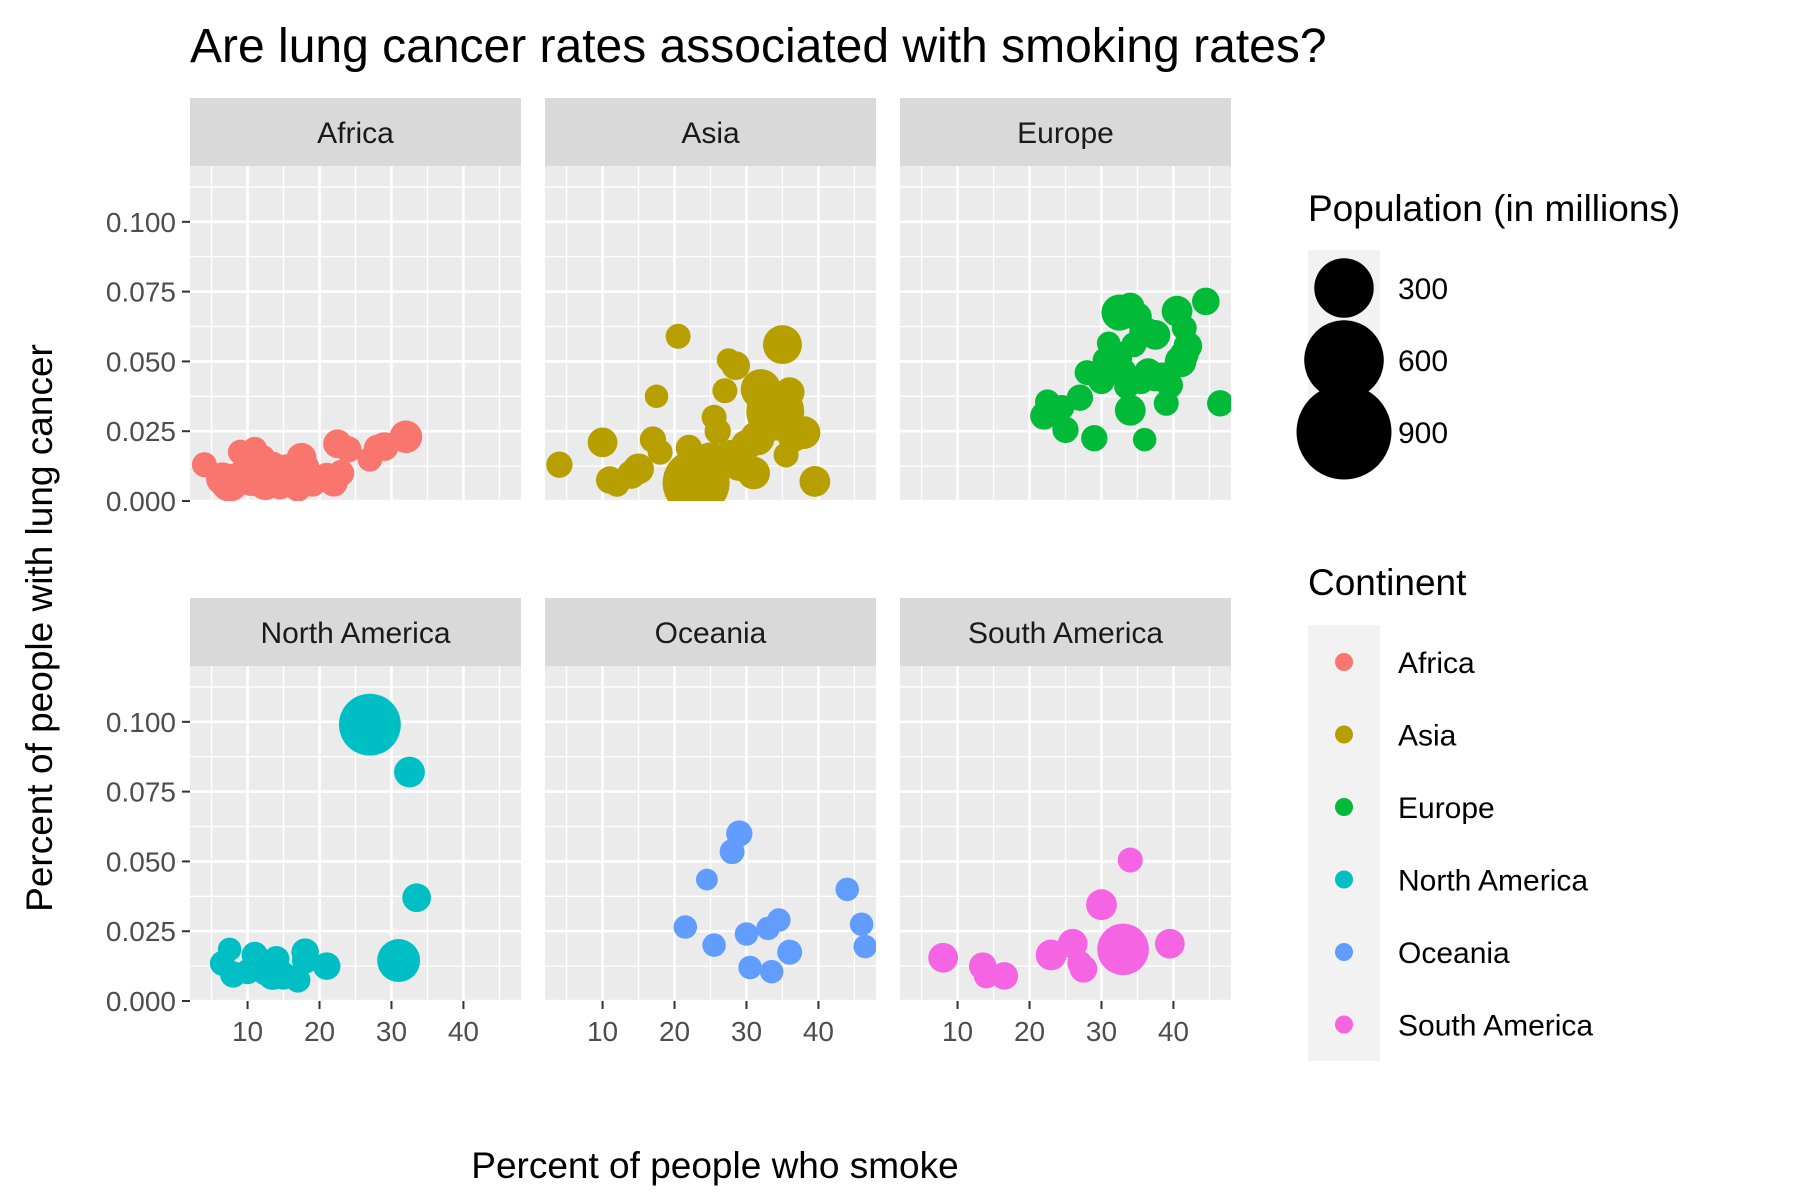 The width and height of the screenshot is (1800, 1200). I want to click on facet-strip-label: Africa, so click(355, 133).